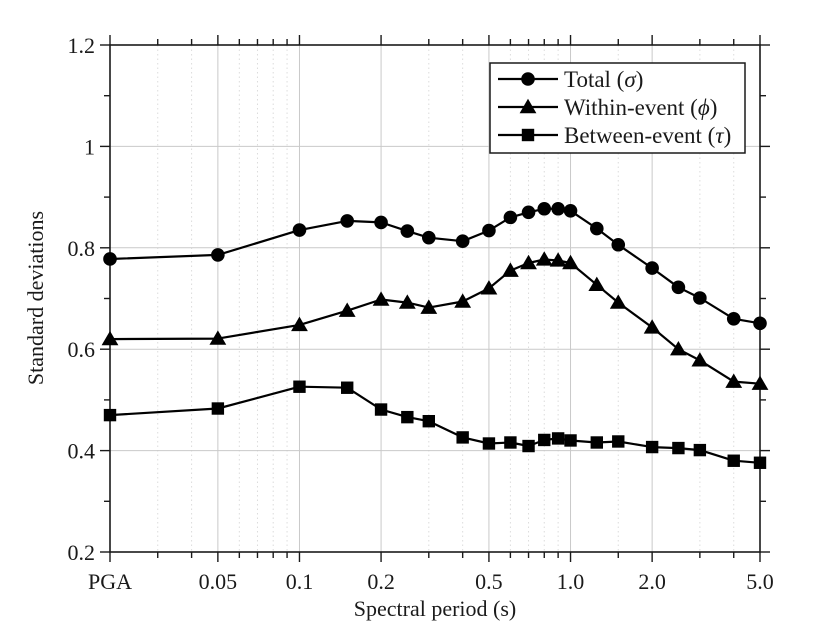  Describe the element at coordinates (89, 146) in the screenshot. I see `y-tick-label: 1` at that location.